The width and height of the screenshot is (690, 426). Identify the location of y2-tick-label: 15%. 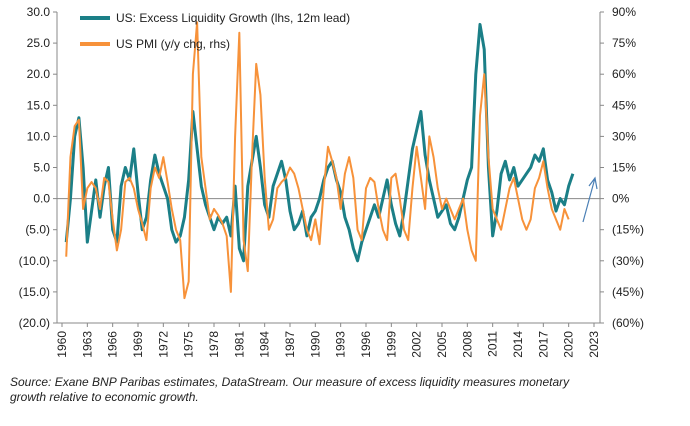
(624, 168).